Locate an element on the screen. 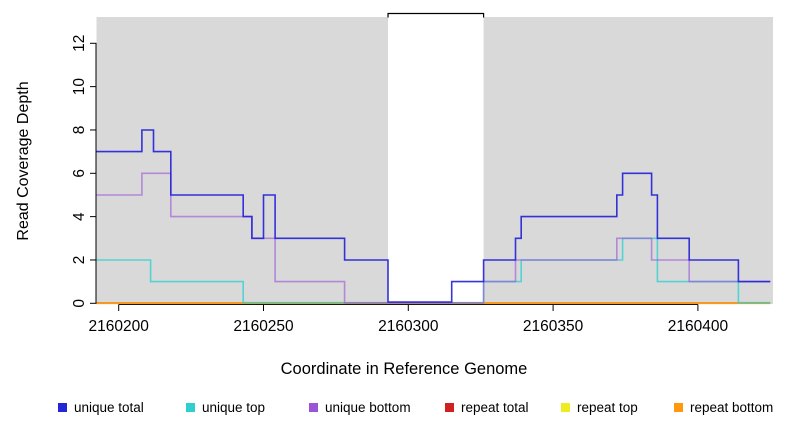  x-tick-label: 2160400 is located at coordinates (698, 326).